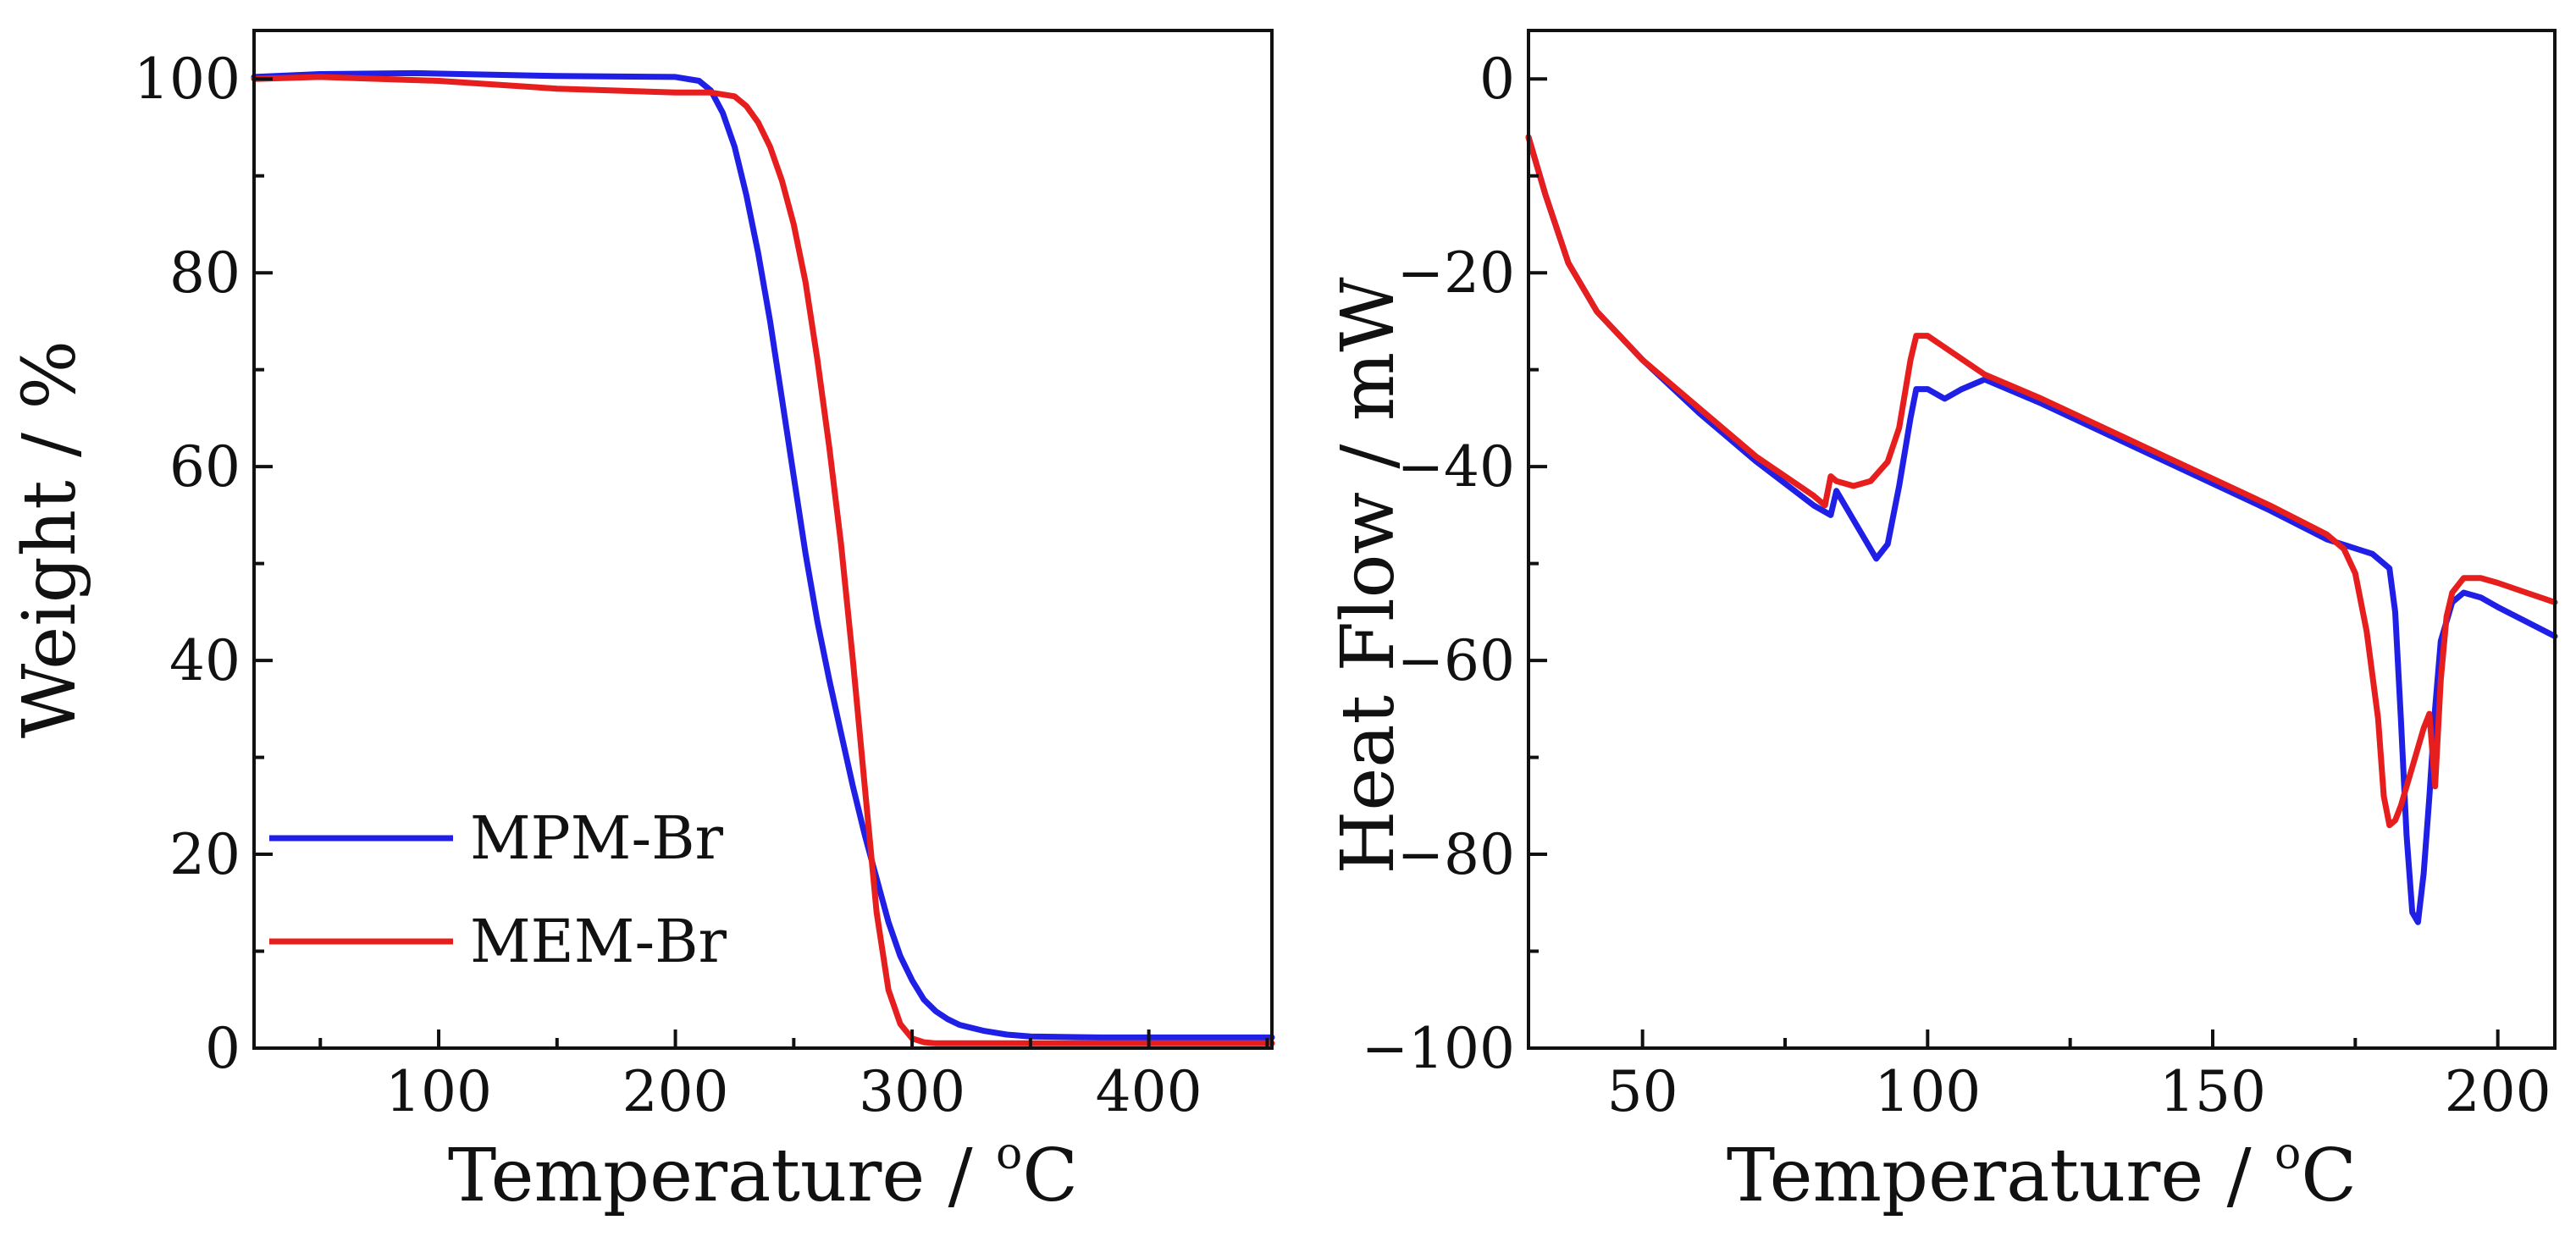 The image size is (2576, 1242). I want to click on dsc-y-tick-label: −40, so click(1456, 467).